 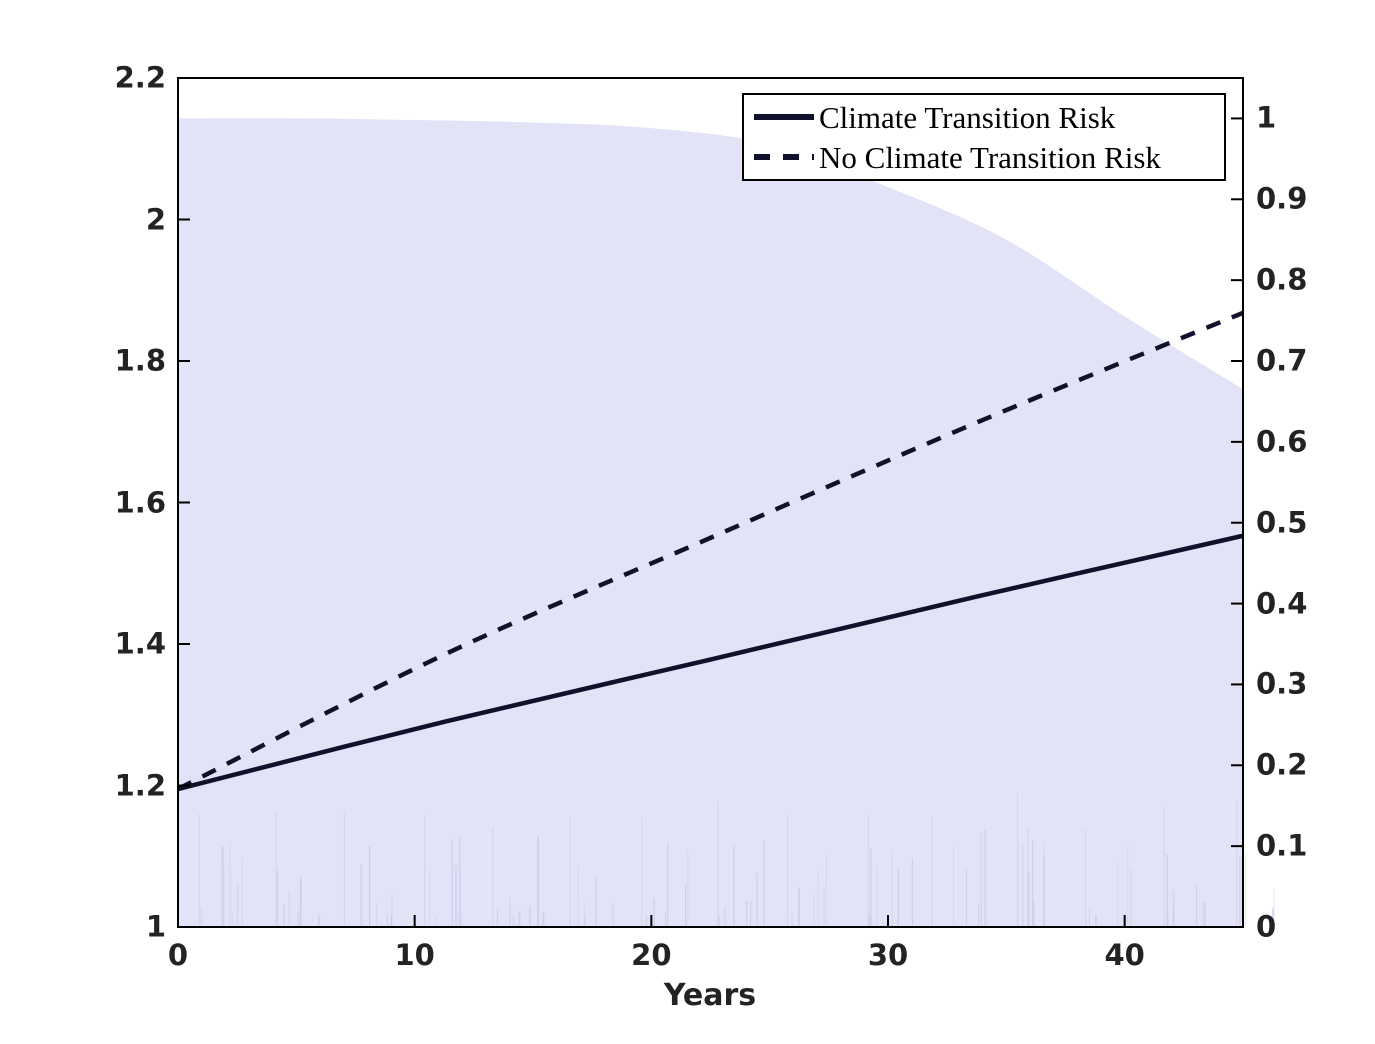 I want to click on right-axis-tick-label: 0.5, so click(x=1282, y=522).